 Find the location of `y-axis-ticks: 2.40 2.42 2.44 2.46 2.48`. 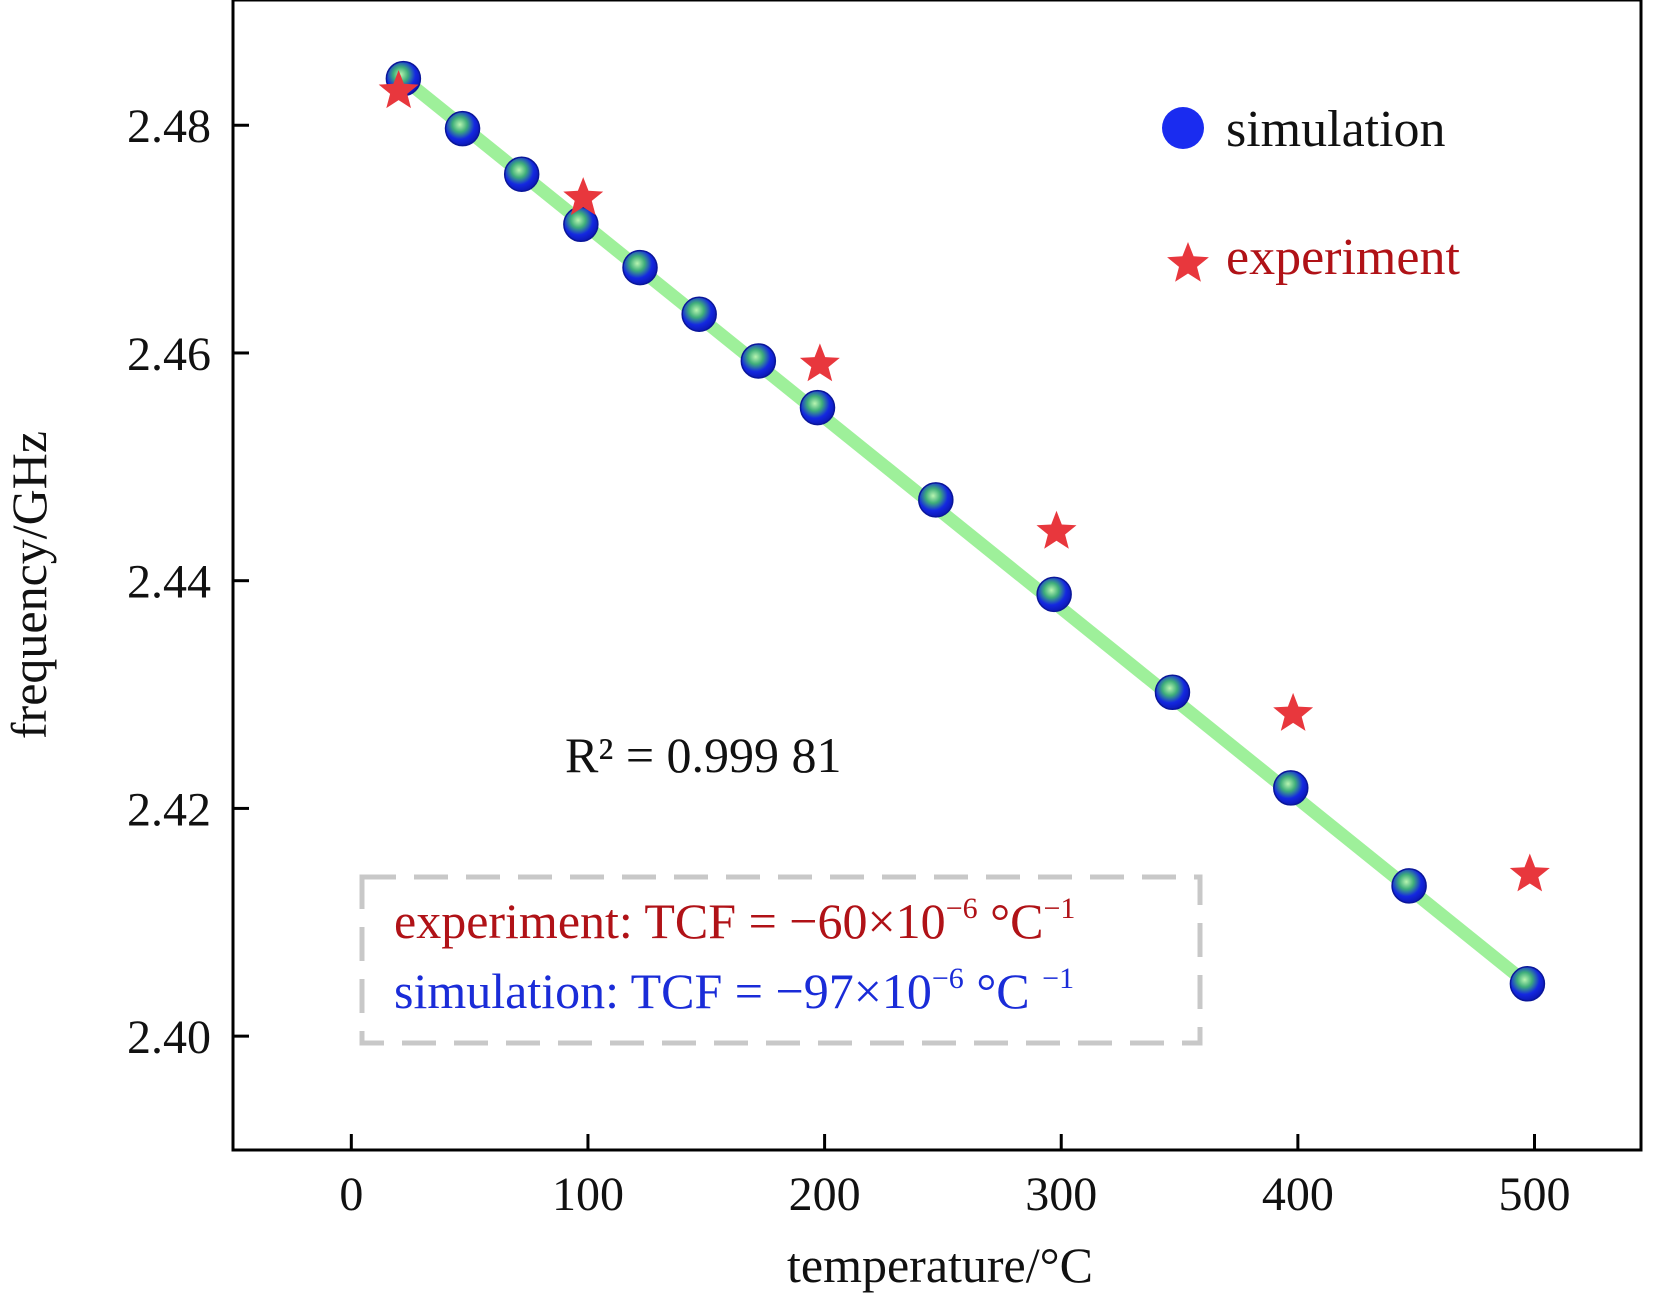

y-axis-ticks: 2.40 2.42 2.44 2.46 2.48 is located at coordinates (188, 582).